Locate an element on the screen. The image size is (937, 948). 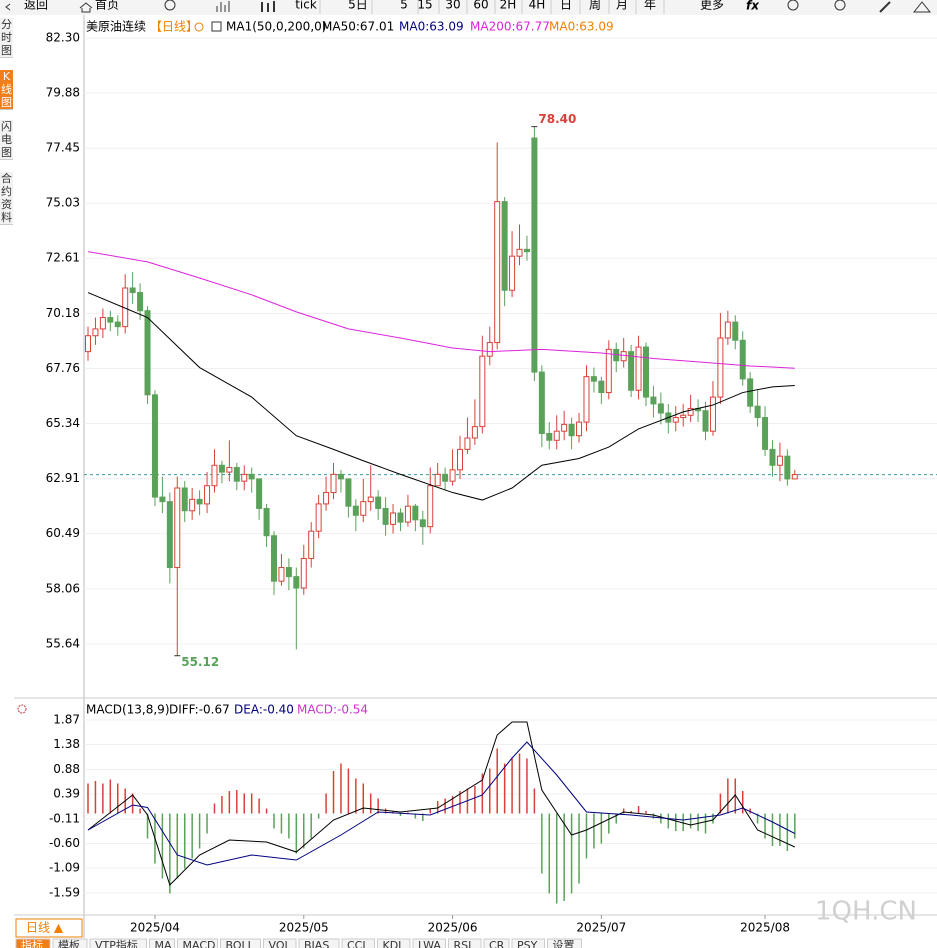
back-button: 返回 is located at coordinates (36, 6).